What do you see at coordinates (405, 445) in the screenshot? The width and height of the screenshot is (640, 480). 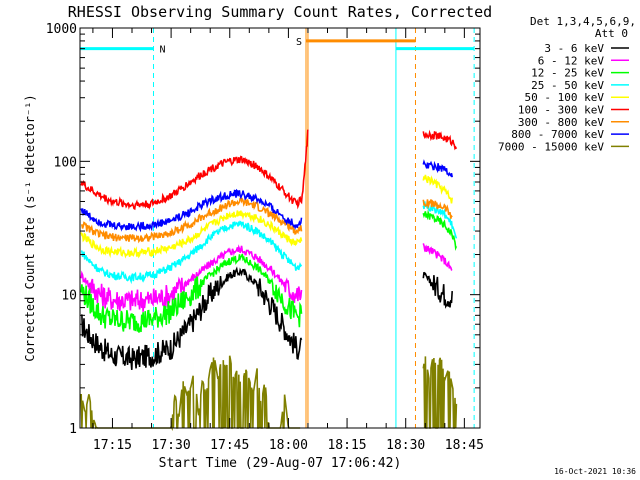 I see `x-tick-label: 18:30` at bounding box center [405, 445].